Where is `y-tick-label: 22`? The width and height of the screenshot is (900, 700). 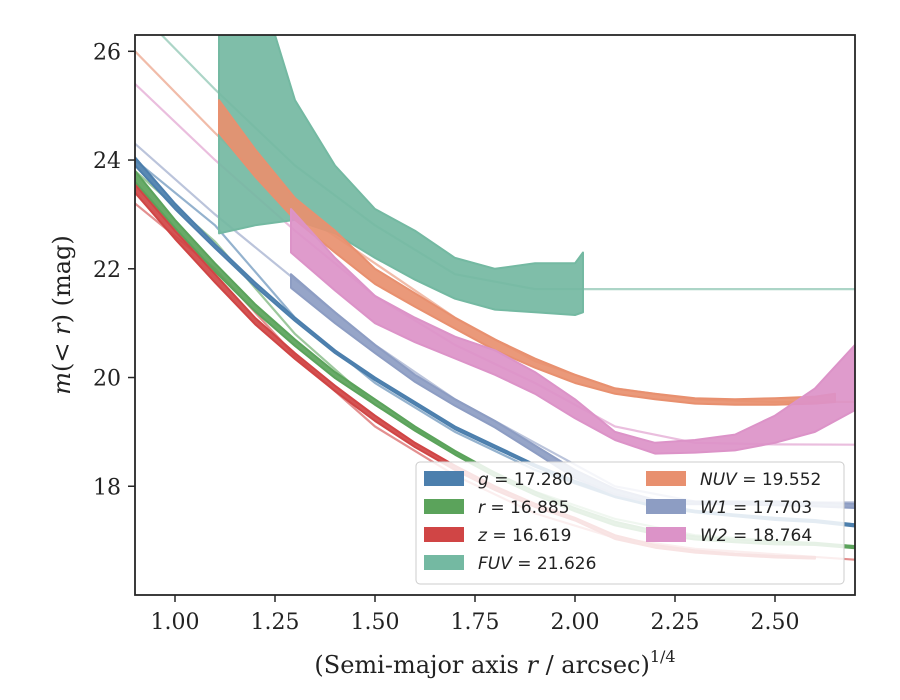 y-tick-label: 22 is located at coordinates (107, 270).